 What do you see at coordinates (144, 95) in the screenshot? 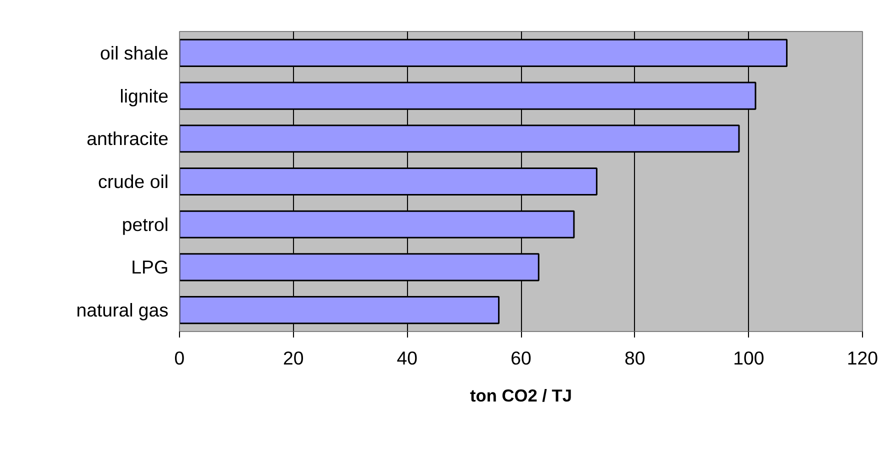
I see `y-tick-label: lignite` at bounding box center [144, 95].